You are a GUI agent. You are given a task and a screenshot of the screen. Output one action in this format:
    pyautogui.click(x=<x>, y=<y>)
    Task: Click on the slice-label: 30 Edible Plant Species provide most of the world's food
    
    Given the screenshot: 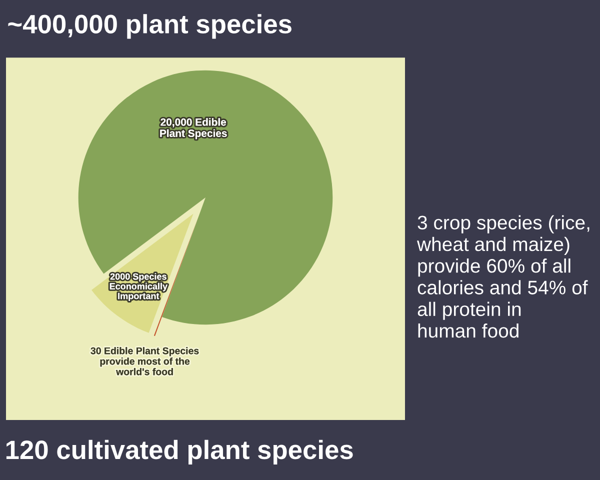 What is the action you would take?
    pyautogui.click(x=144, y=361)
    